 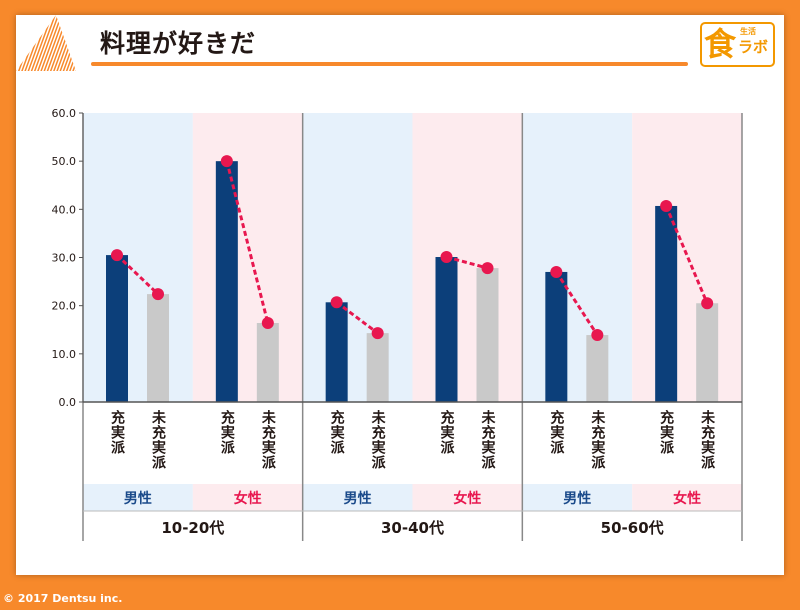 What do you see at coordinates (192, 528) in the screenshot?
I see `age-group-label: 10-20代` at bounding box center [192, 528].